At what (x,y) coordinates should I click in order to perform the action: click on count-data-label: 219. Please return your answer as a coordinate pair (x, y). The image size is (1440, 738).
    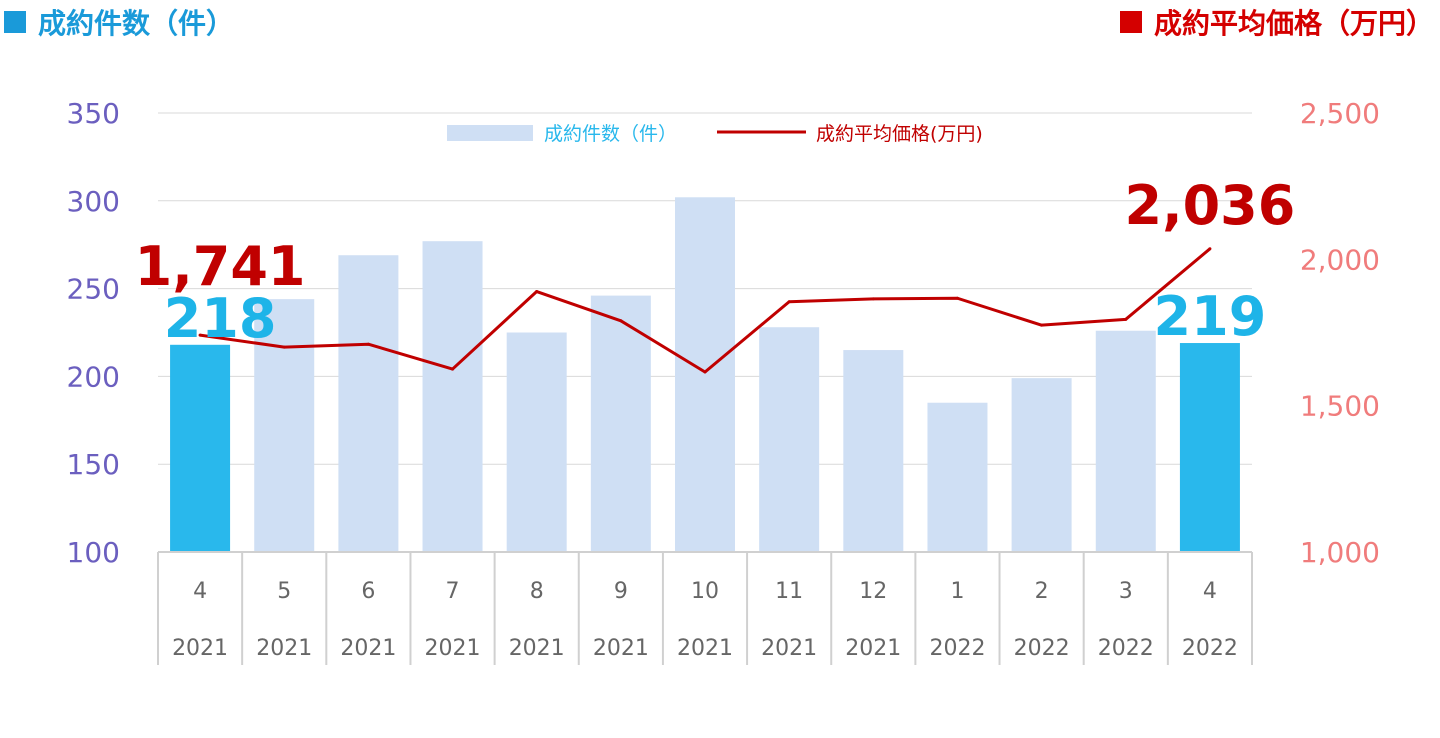
    Looking at the image, I should click on (1210, 316).